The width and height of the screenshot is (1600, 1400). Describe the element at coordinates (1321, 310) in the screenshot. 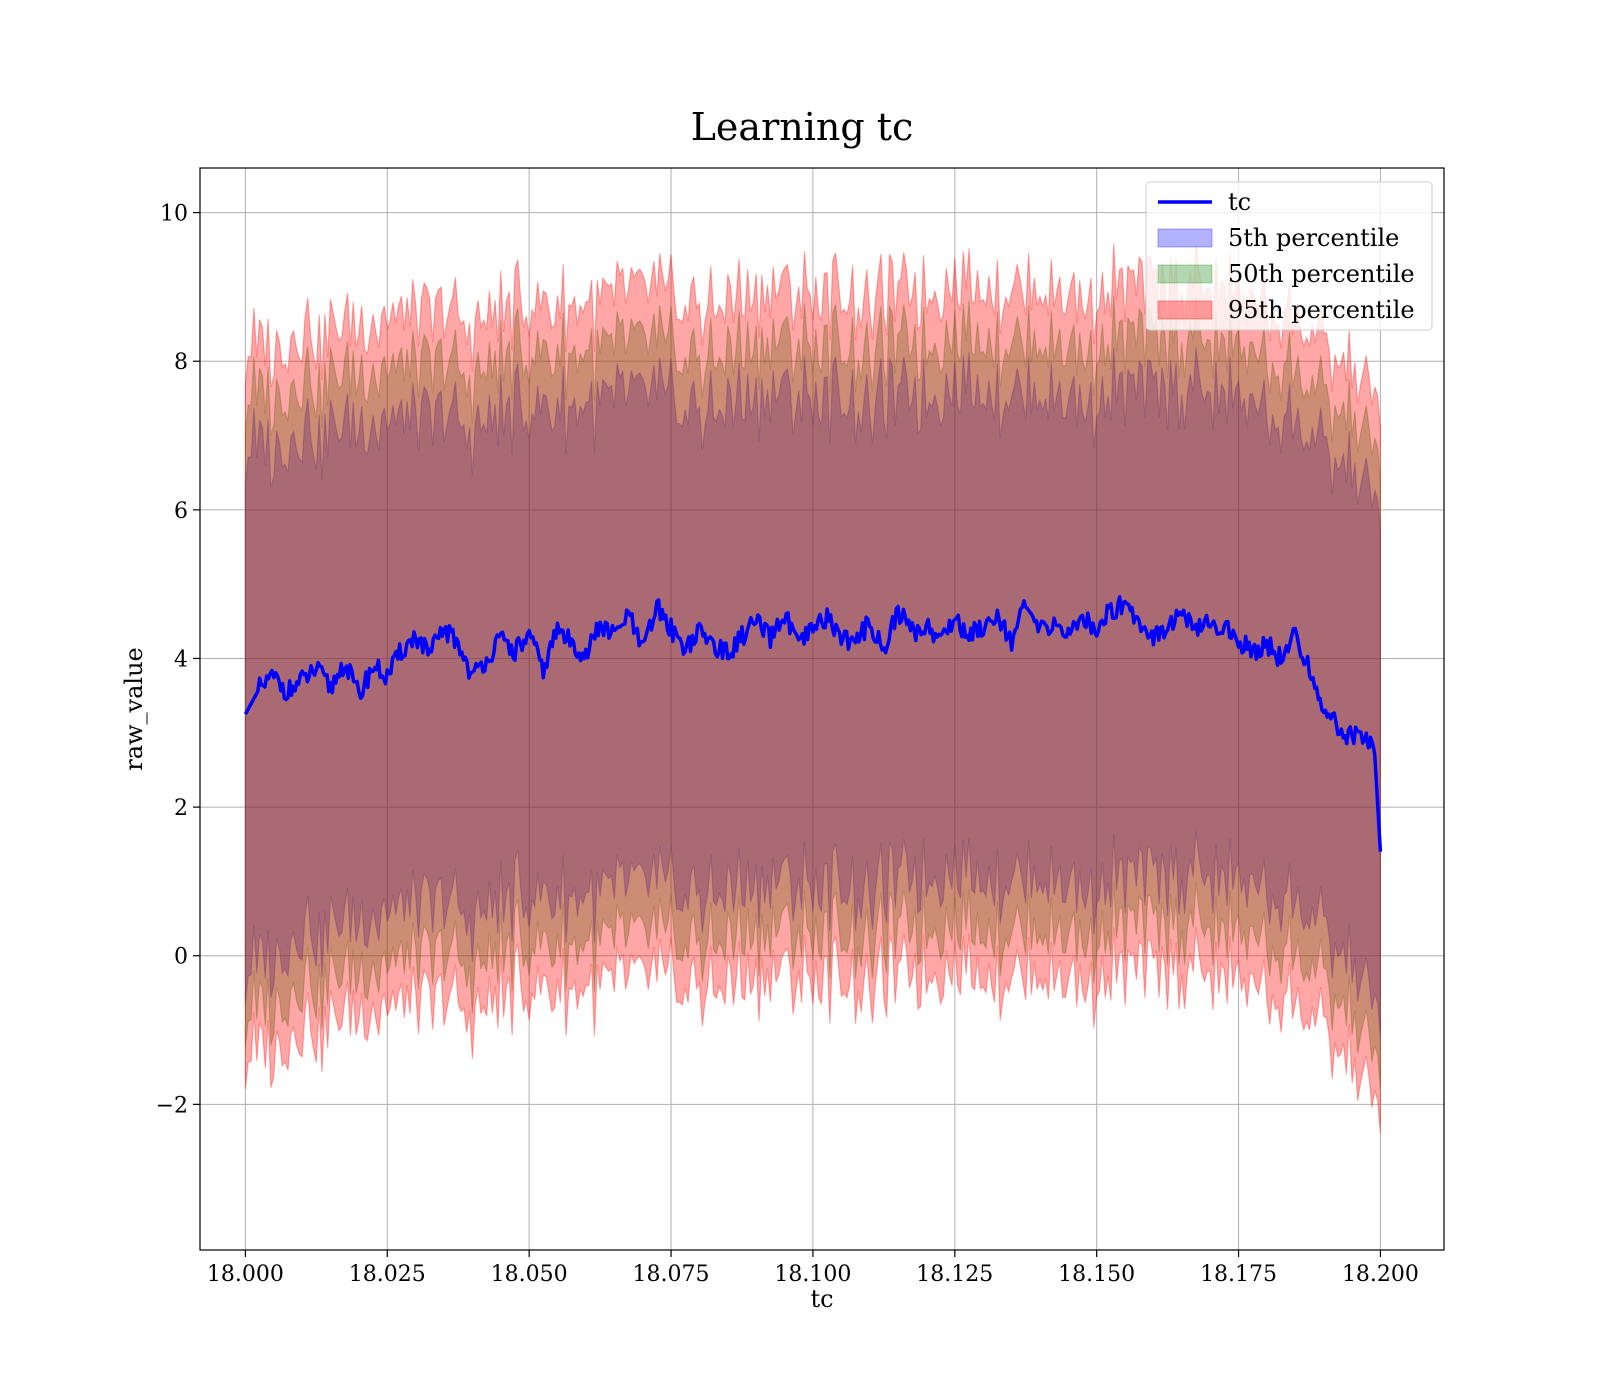

I see `legend-label: 95th percentile` at that location.